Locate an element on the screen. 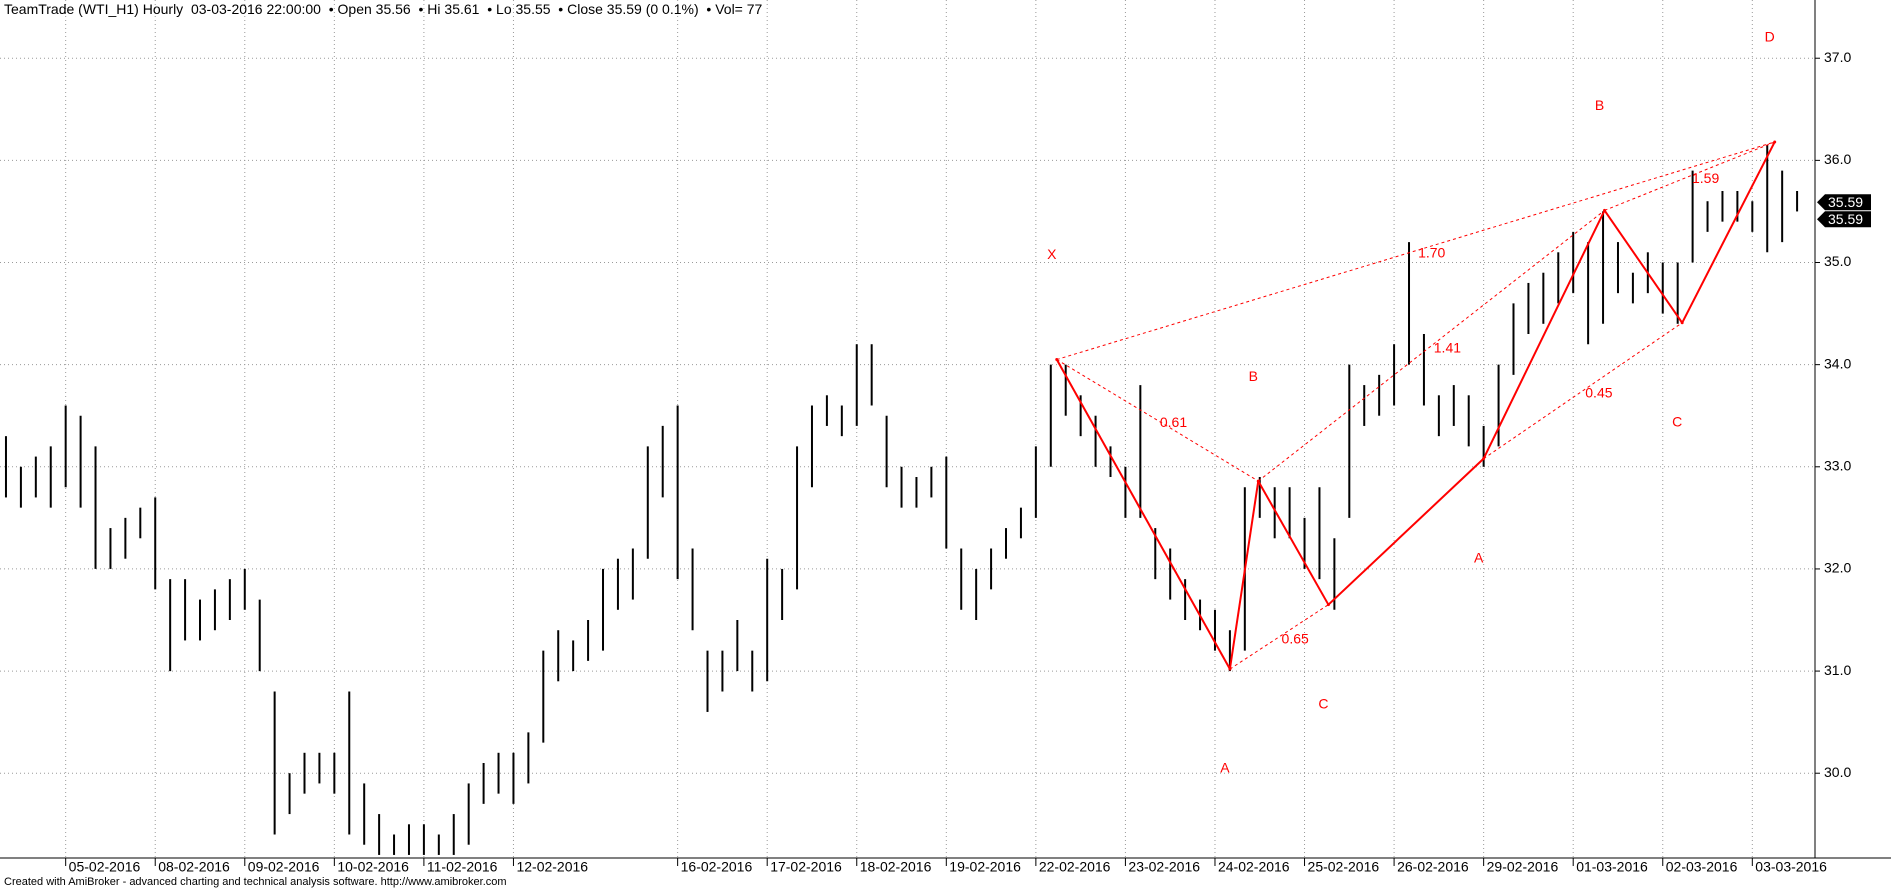  header-item: 03-03-2016 22:00:00 is located at coordinates (255, 9).